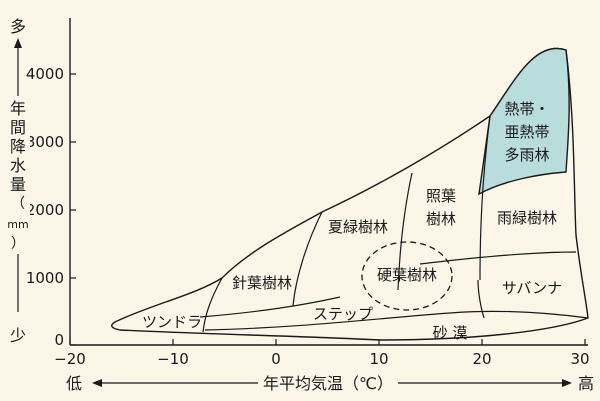 The image size is (600, 401). Describe the element at coordinates (358, 227) in the screenshot. I see `biome-label-summergreen: 夏緑樹林` at that location.